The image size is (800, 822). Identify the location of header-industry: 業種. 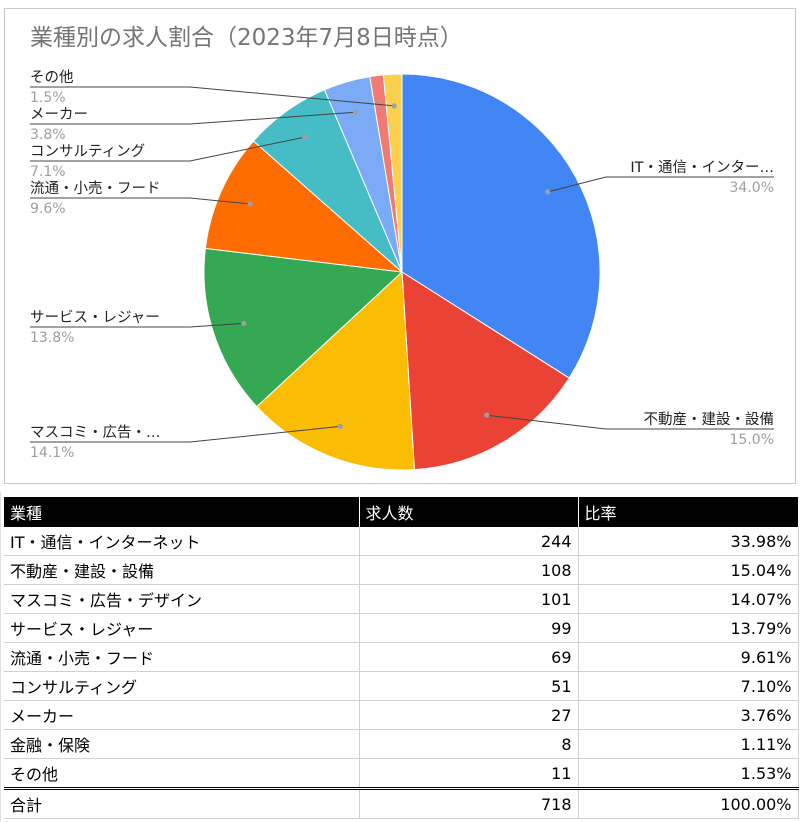
(182, 512).